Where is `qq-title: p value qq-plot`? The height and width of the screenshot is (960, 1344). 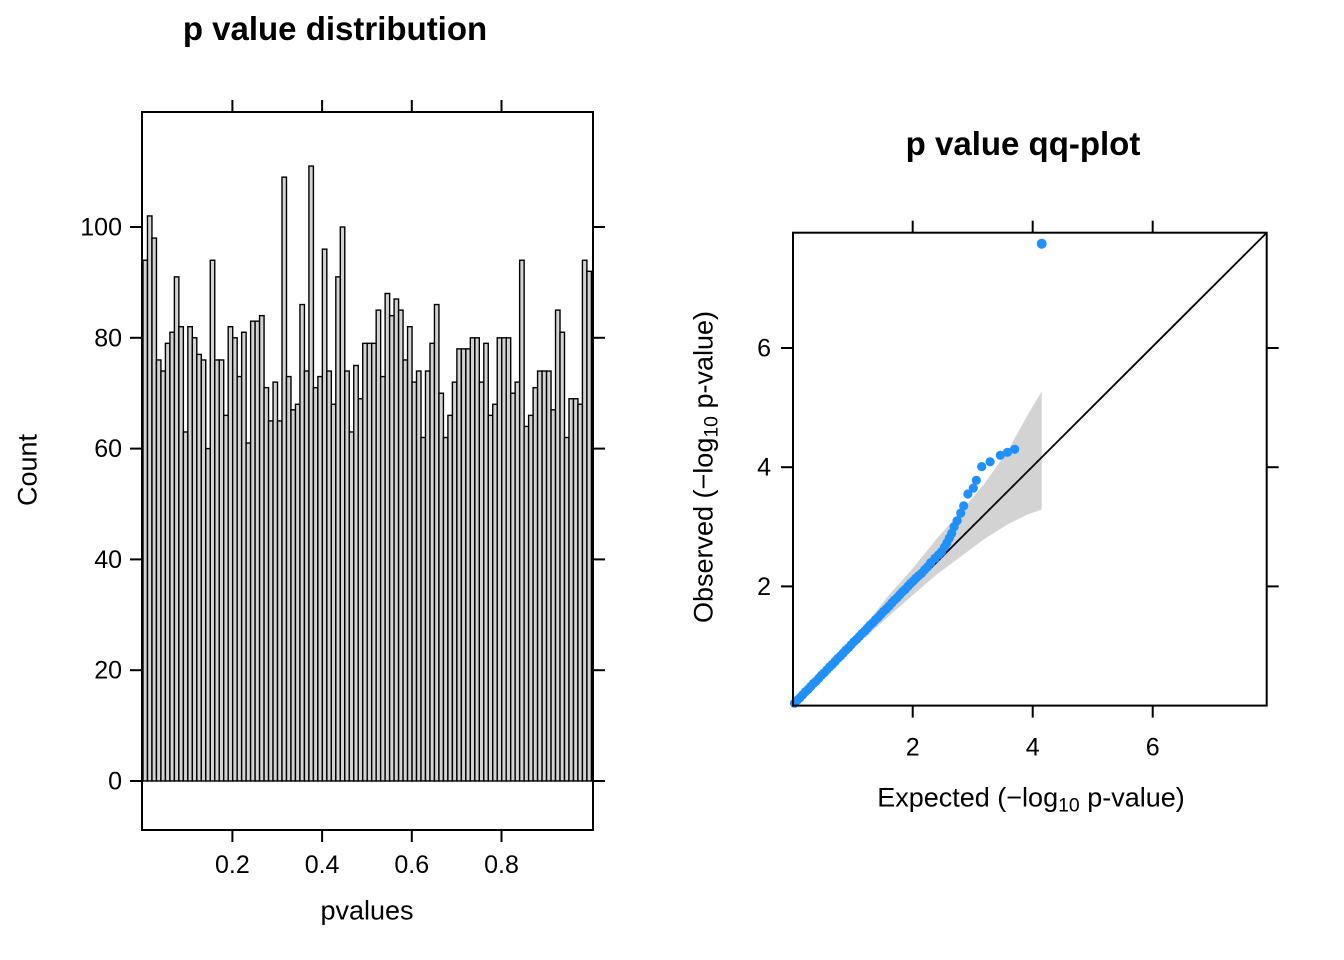 qq-title: p value qq-plot is located at coordinates (1023, 143).